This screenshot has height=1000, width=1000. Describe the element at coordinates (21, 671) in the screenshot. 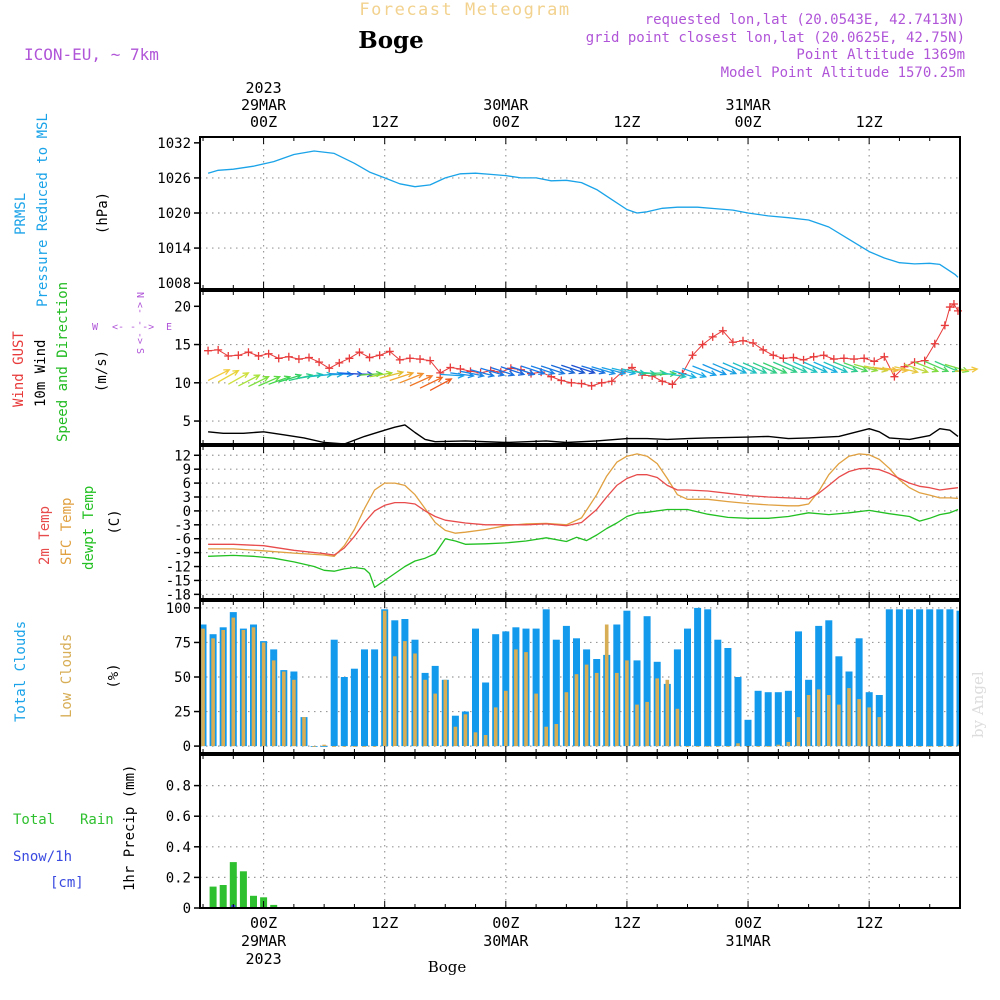

I see `clouds-label-total: Total Clouds` at that location.